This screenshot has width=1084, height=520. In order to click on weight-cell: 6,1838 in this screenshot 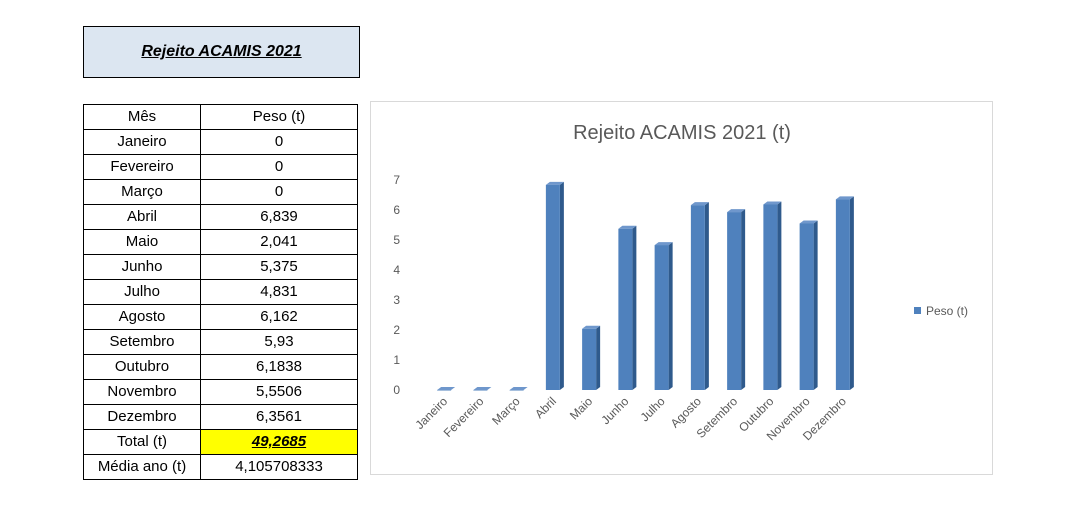, I will do `click(279, 367)`.